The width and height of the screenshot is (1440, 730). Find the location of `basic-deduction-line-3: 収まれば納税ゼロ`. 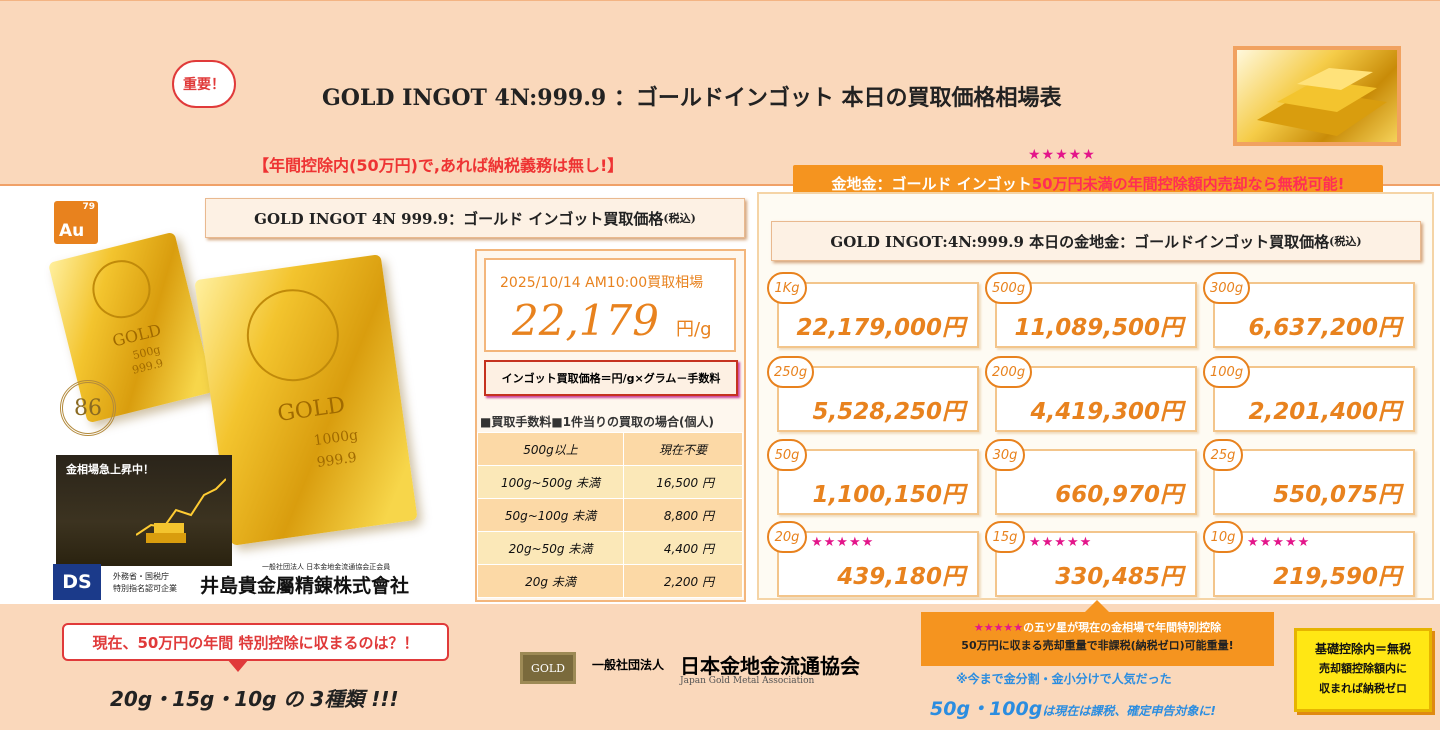

basic-deduction-line-3: 収まれば納税ゼロ is located at coordinates (1363, 688).